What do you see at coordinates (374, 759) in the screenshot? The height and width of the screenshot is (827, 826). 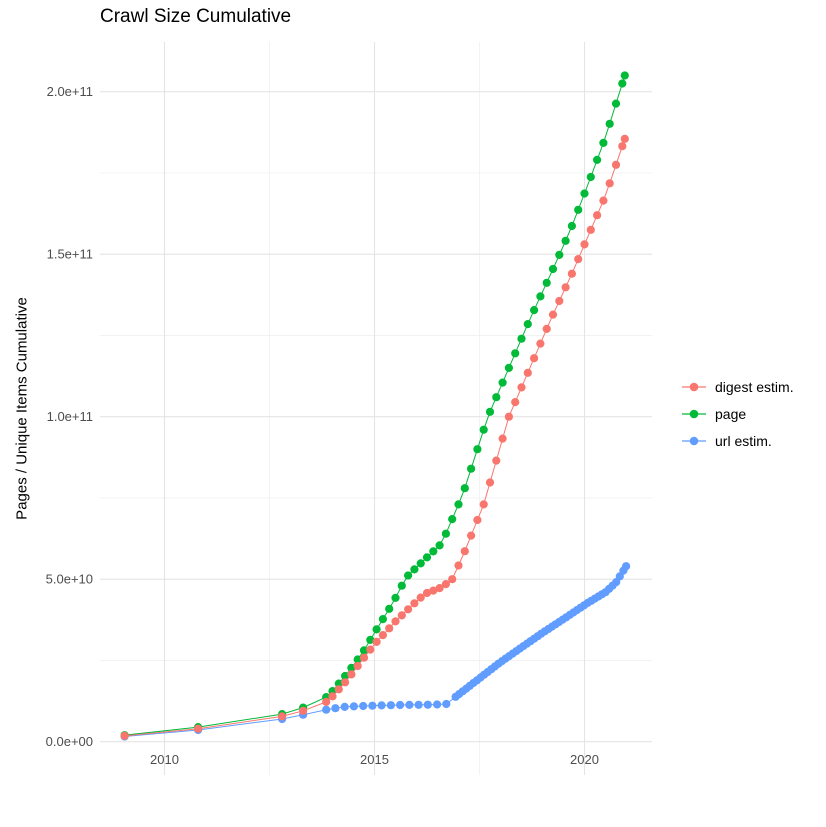 I see `x-tick-label: 2015` at bounding box center [374, 759].